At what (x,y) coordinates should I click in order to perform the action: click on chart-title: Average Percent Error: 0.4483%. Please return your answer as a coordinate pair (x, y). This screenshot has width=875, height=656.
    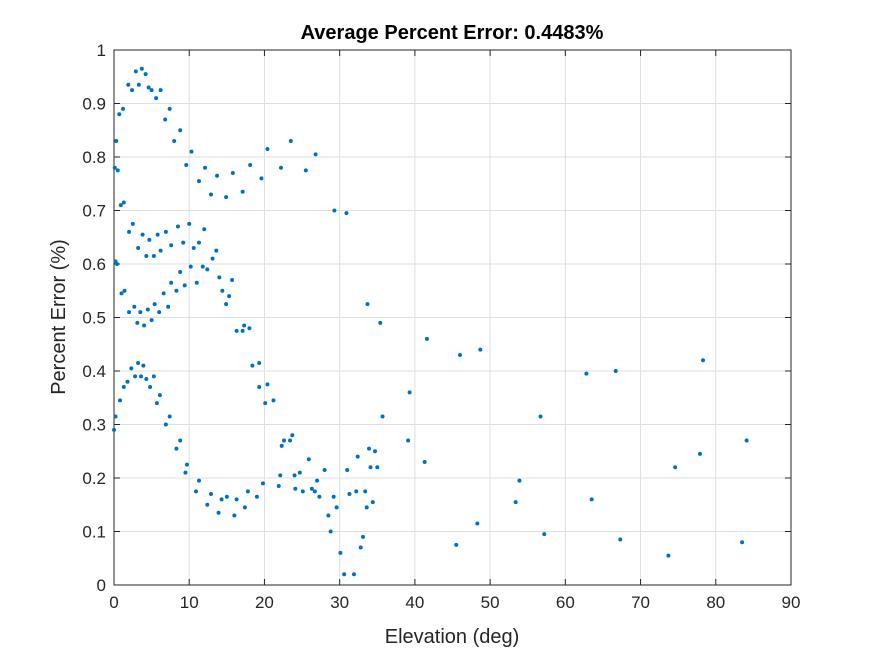
    Looking at the image, I should click on (452, 33).